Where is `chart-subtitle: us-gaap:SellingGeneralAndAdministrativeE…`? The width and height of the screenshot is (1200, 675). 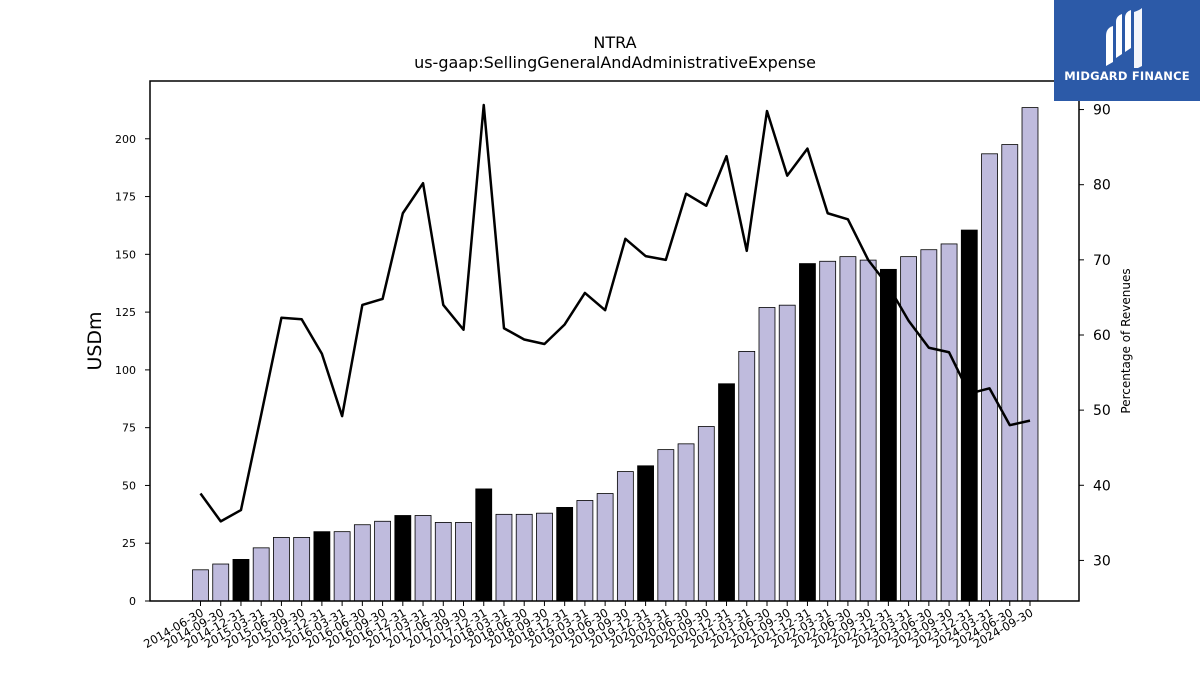
chart-subtitle: us-gaap:SellingGeneralAndAdministrativeE… is located at coordinates (615, 62).